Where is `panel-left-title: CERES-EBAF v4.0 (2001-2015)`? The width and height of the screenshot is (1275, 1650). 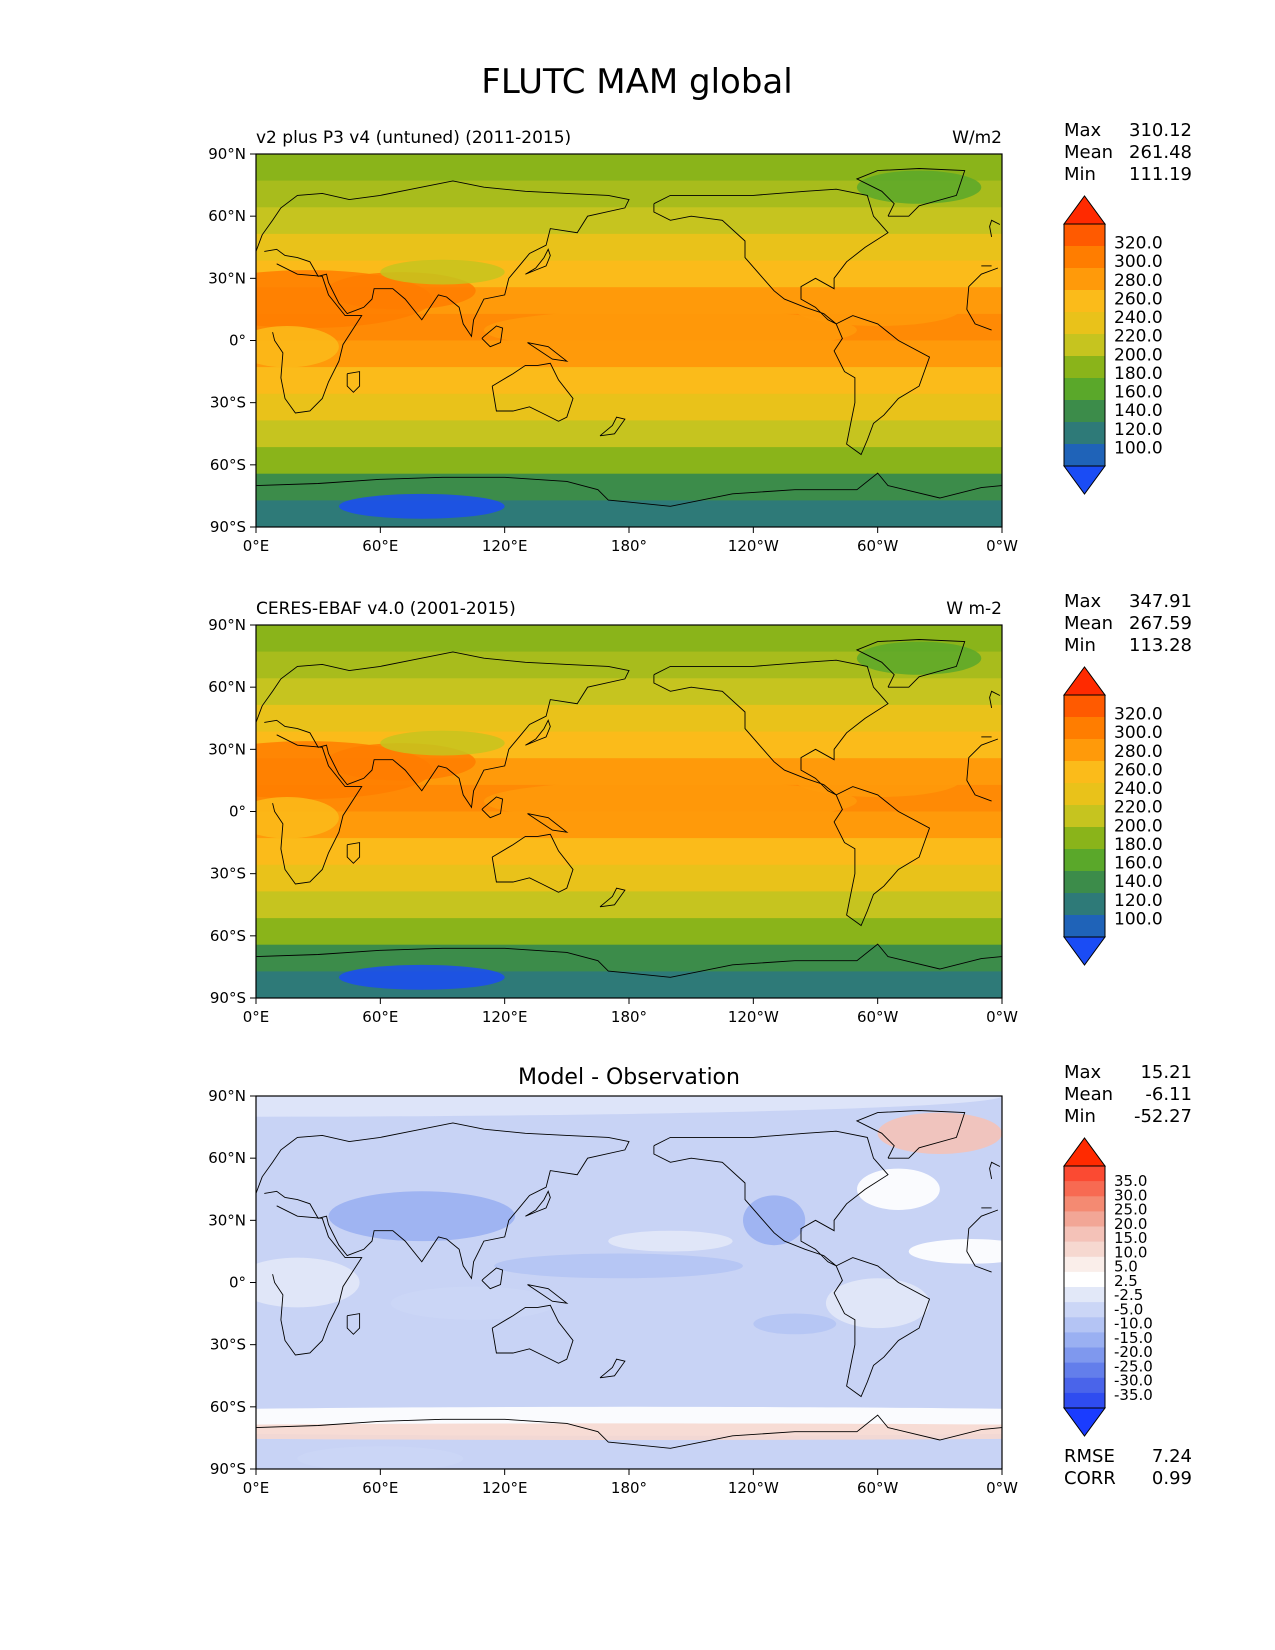 panel-left-title: CERES-EBAF v4.0 (2001-2015) is located at coordinates (386, 609).